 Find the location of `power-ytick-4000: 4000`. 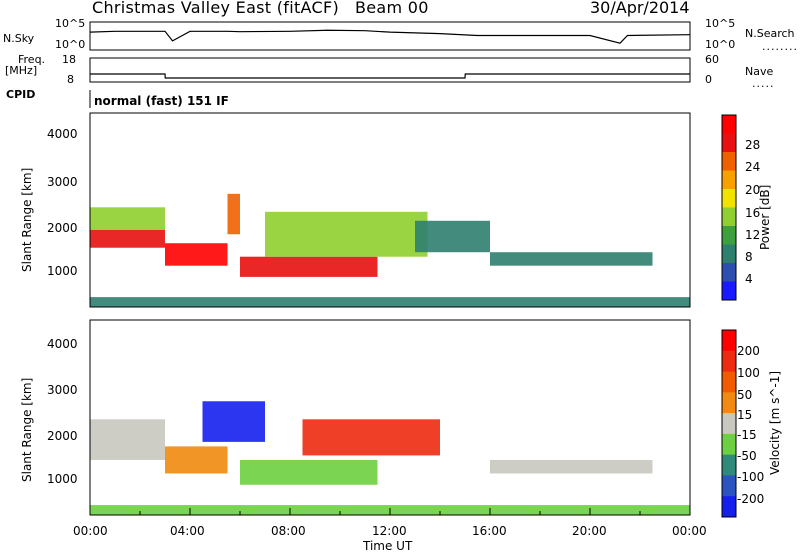

power-ytick-4000: 4000 is located at coordinates (62, 134).